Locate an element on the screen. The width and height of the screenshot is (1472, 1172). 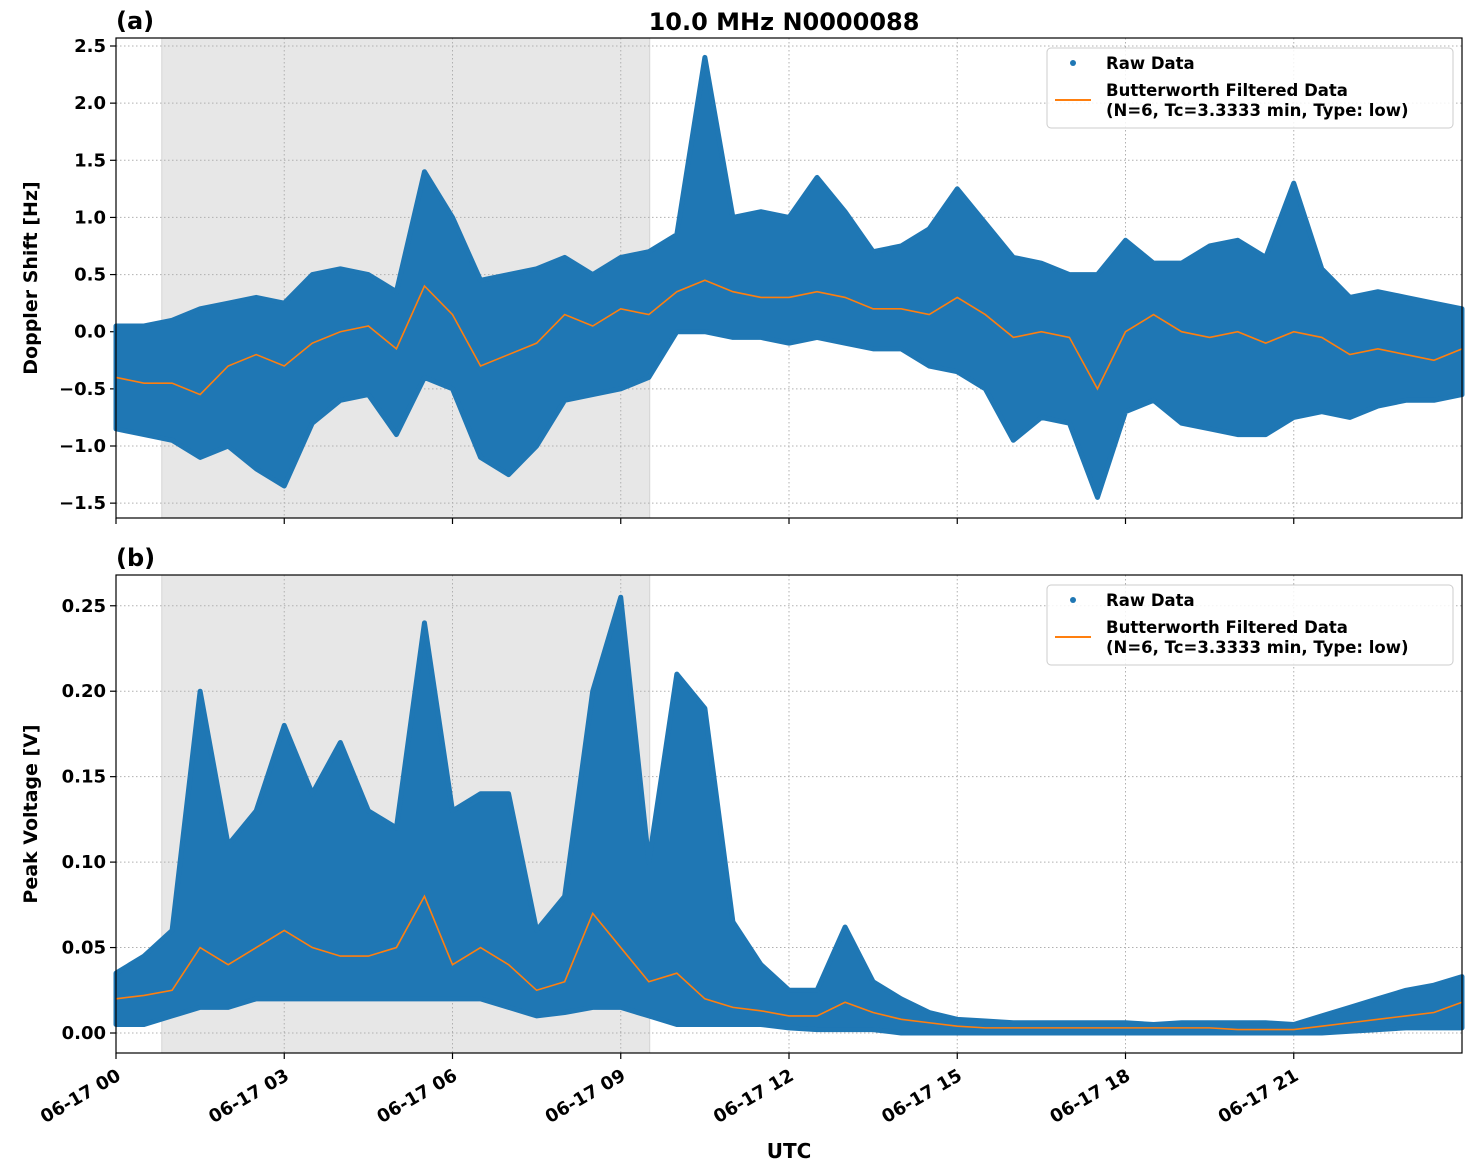
y-tick-label: 0.10 is located at coordinates (84, 862).